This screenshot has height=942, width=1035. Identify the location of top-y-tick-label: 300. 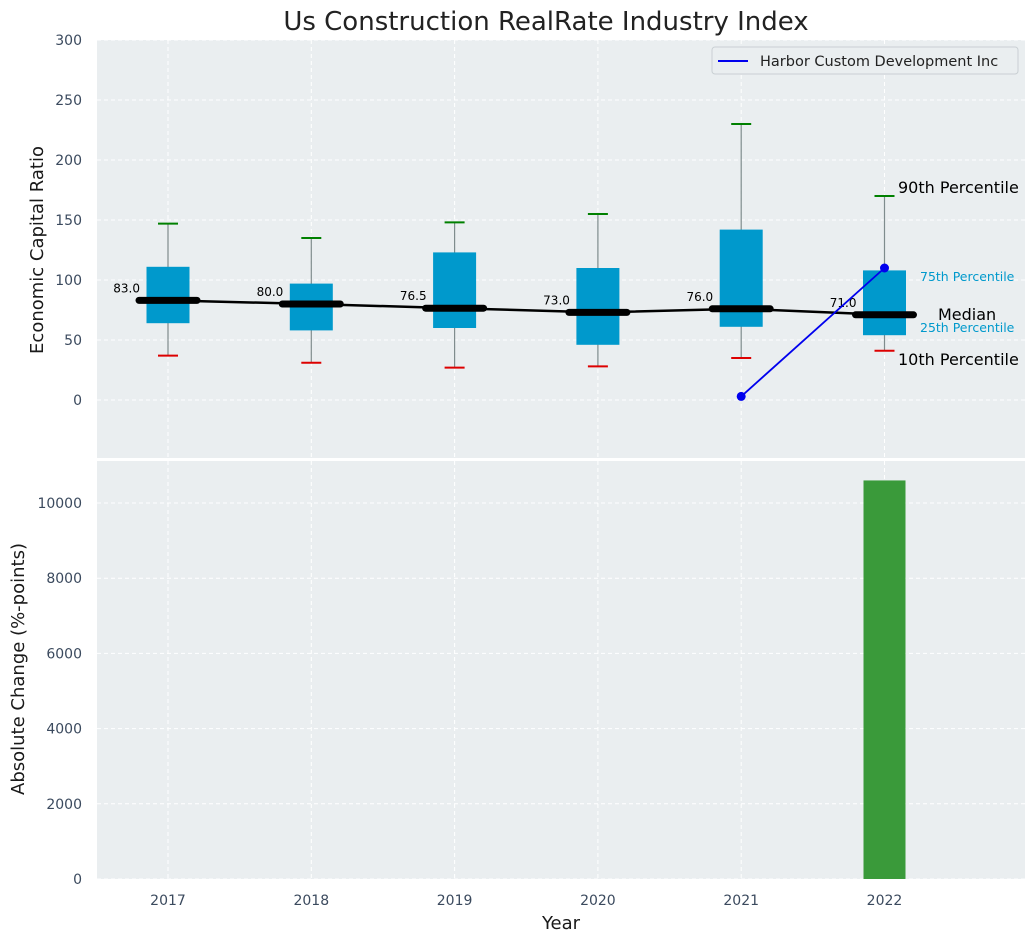
(68, 41).